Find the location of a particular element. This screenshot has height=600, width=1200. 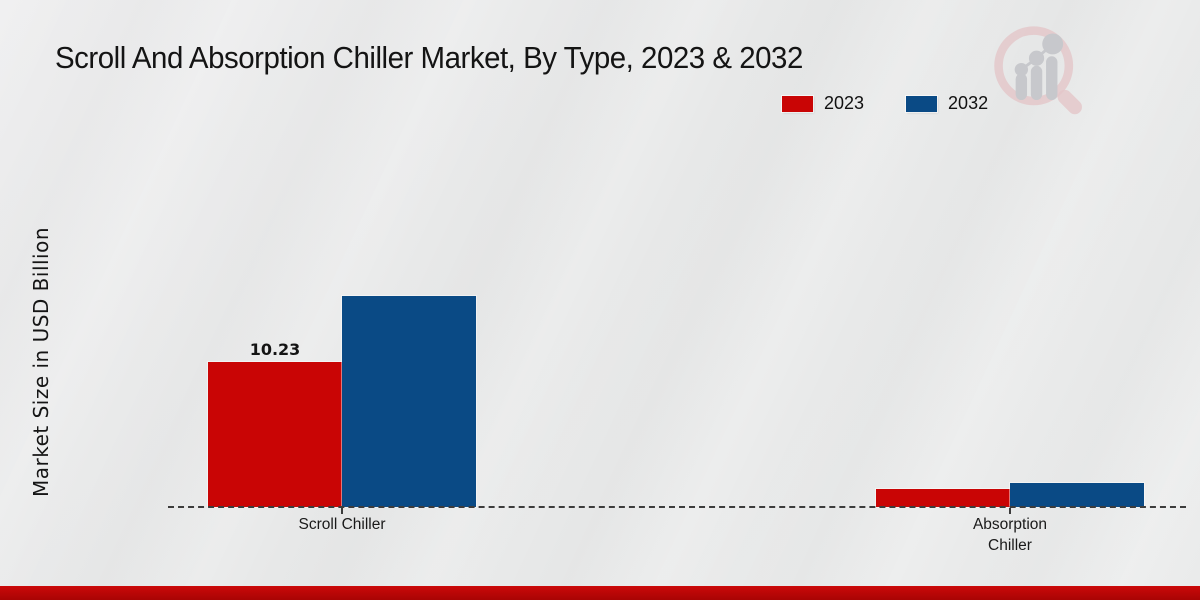

legend-item-2023: 2023 is located at coordinates (823, 103).